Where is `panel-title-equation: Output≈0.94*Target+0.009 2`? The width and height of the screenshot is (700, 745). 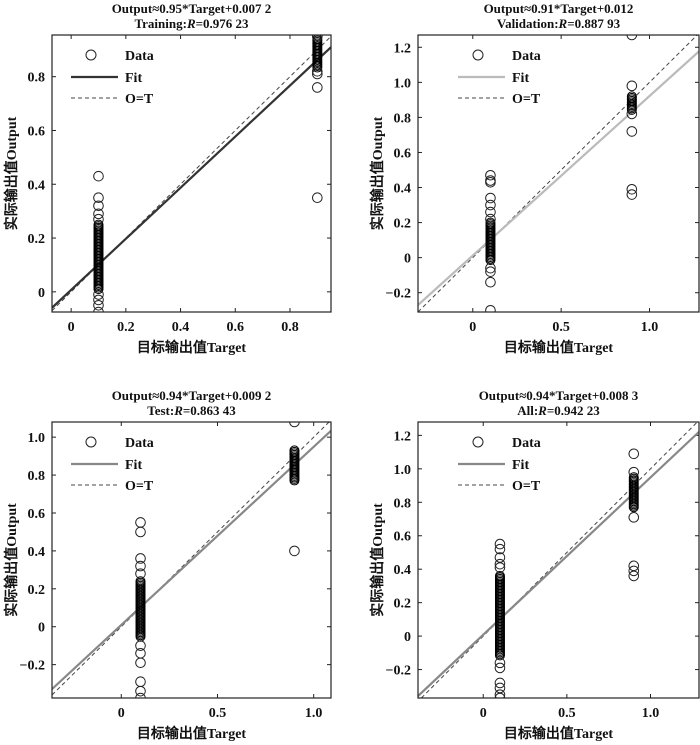 panel-title-equation: Output≈0.94*Target+0.009 2 is located at coordinates (192, 395).